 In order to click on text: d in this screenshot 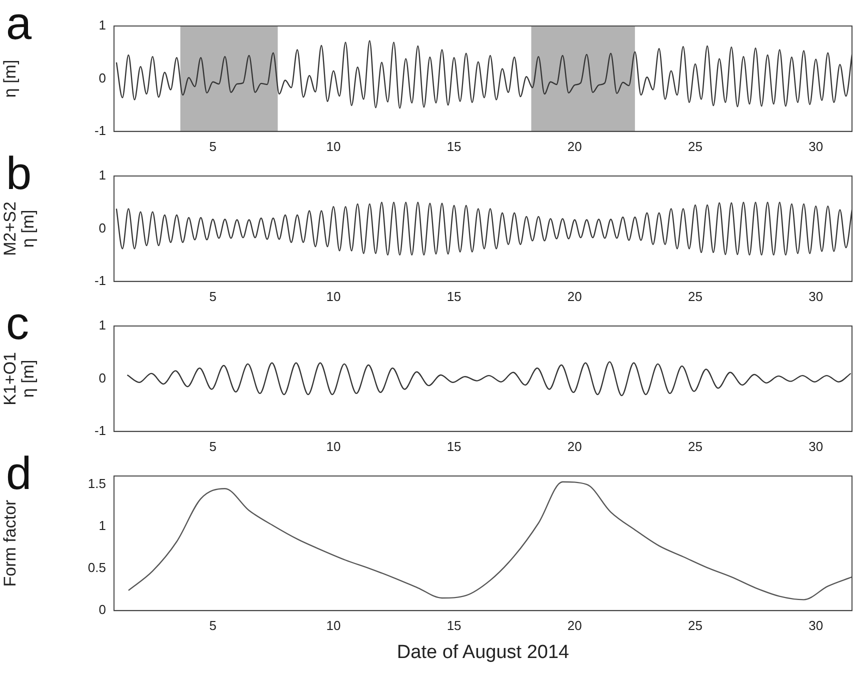, I will do `click(19, 473)`.